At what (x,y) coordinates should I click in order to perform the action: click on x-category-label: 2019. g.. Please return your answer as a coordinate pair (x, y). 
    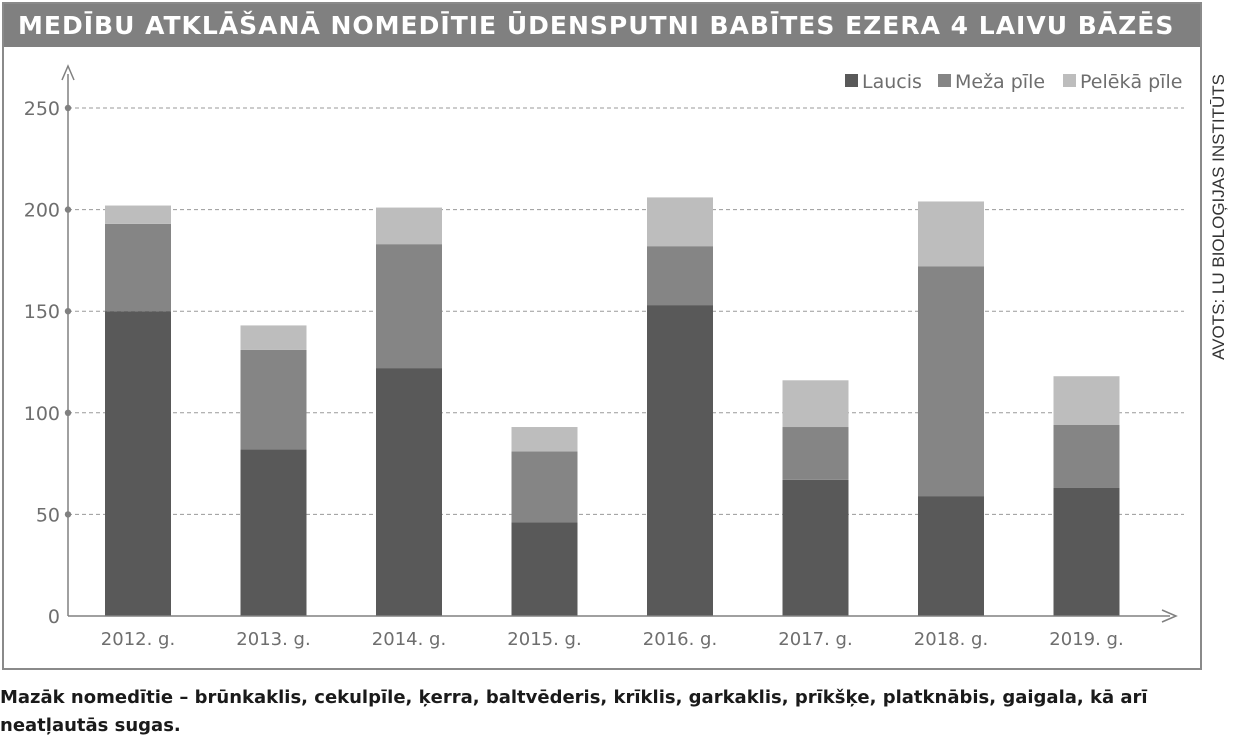
    Looking at the image, I should click on (1086, 639).